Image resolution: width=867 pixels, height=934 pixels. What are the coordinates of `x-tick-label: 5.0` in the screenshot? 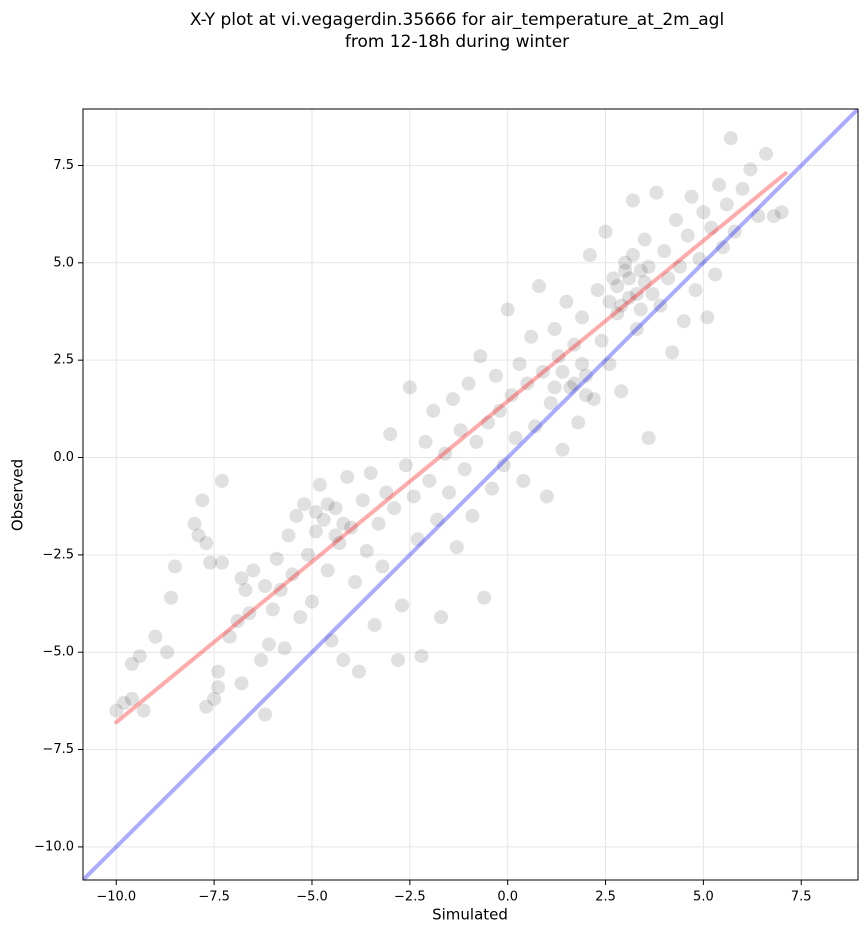 It's located at (703, 897).